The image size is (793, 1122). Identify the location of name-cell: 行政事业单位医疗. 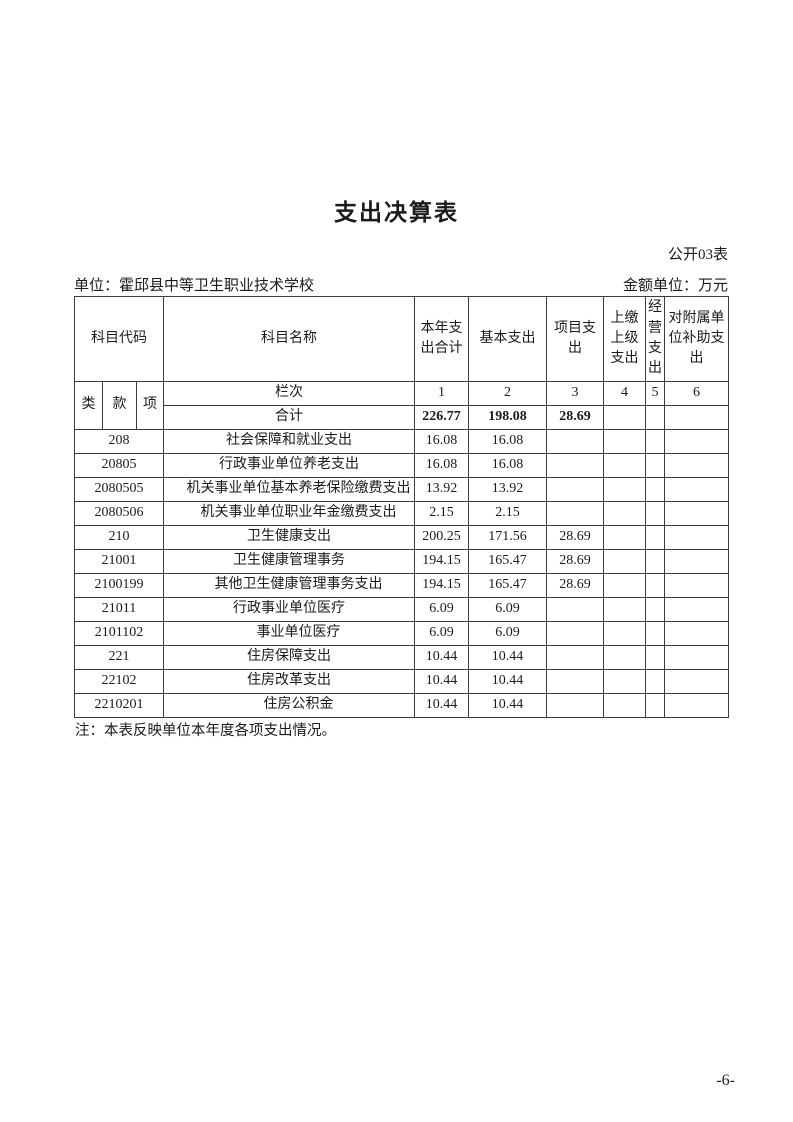
(289, 609).